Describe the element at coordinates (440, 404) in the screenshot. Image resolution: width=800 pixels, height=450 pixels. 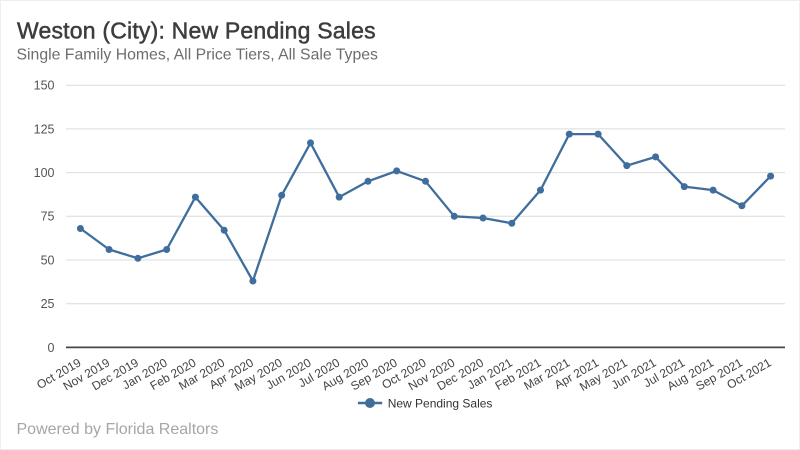
I see `svg-text: New Pending Sales` at that location.